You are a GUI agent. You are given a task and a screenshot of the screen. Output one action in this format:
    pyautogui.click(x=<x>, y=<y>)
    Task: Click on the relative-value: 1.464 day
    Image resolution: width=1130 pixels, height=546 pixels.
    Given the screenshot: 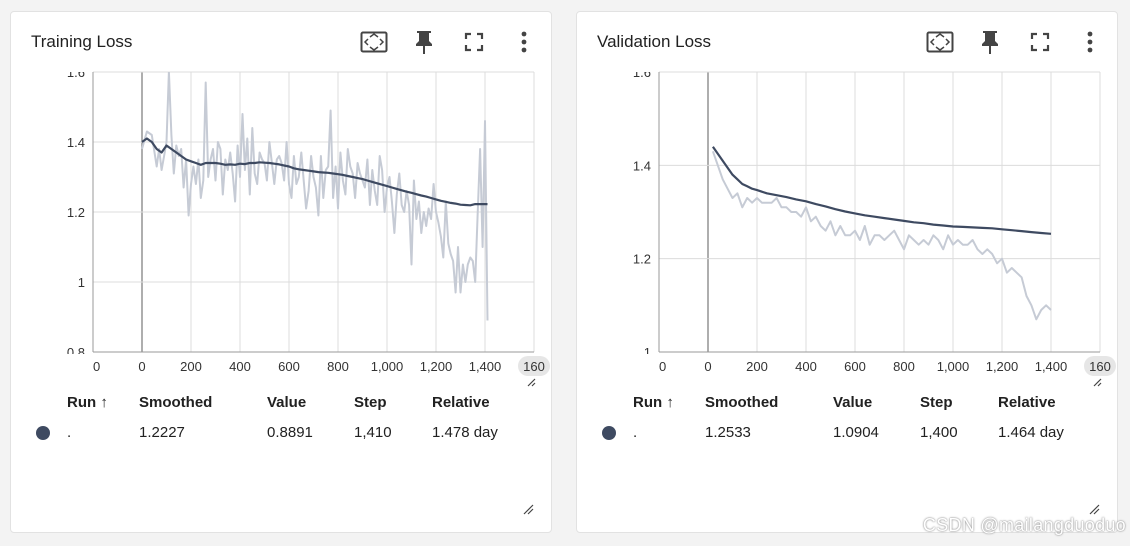 What is the action you would take?
    pyautogui.click(x=1031, y=432)
    